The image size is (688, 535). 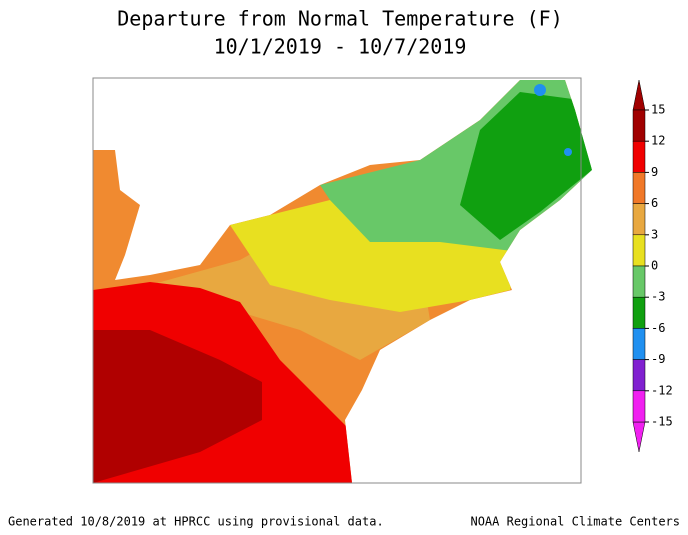 I want to click on colorbar: 15 12 9 6 3 0 -3 -6 -9 -12 -15, so click(x=652, y=266).